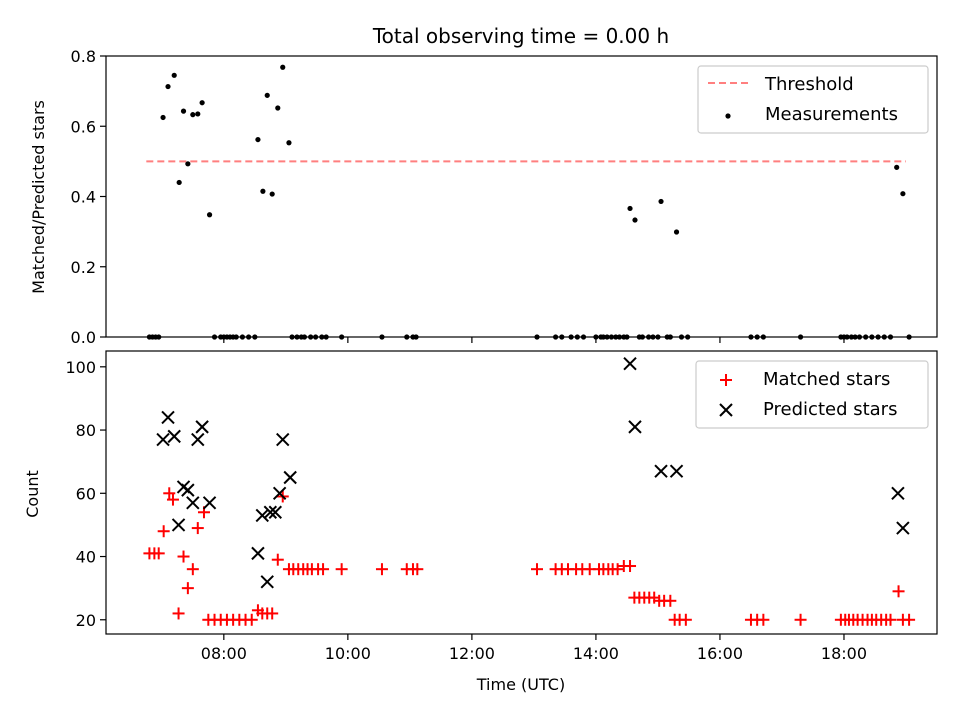  Describe the element at coordinates (830, 409) in the screenshot. I see `legend-predicted-label: Predicted stars` at that location.